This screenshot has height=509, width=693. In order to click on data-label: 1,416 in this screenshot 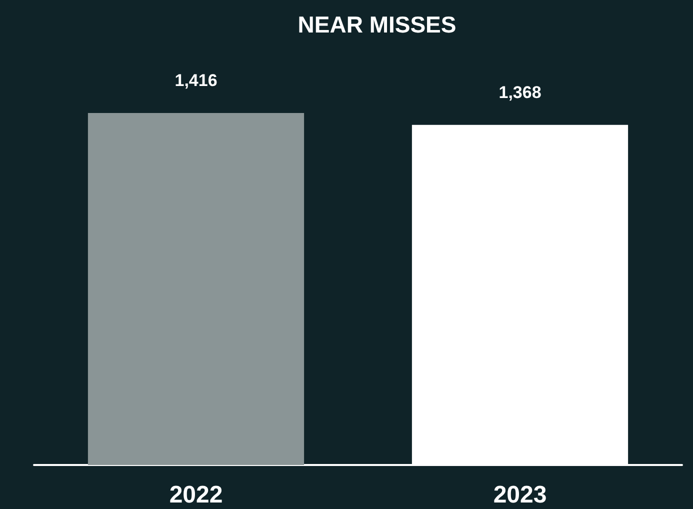, I will do `click(196, 80)`.